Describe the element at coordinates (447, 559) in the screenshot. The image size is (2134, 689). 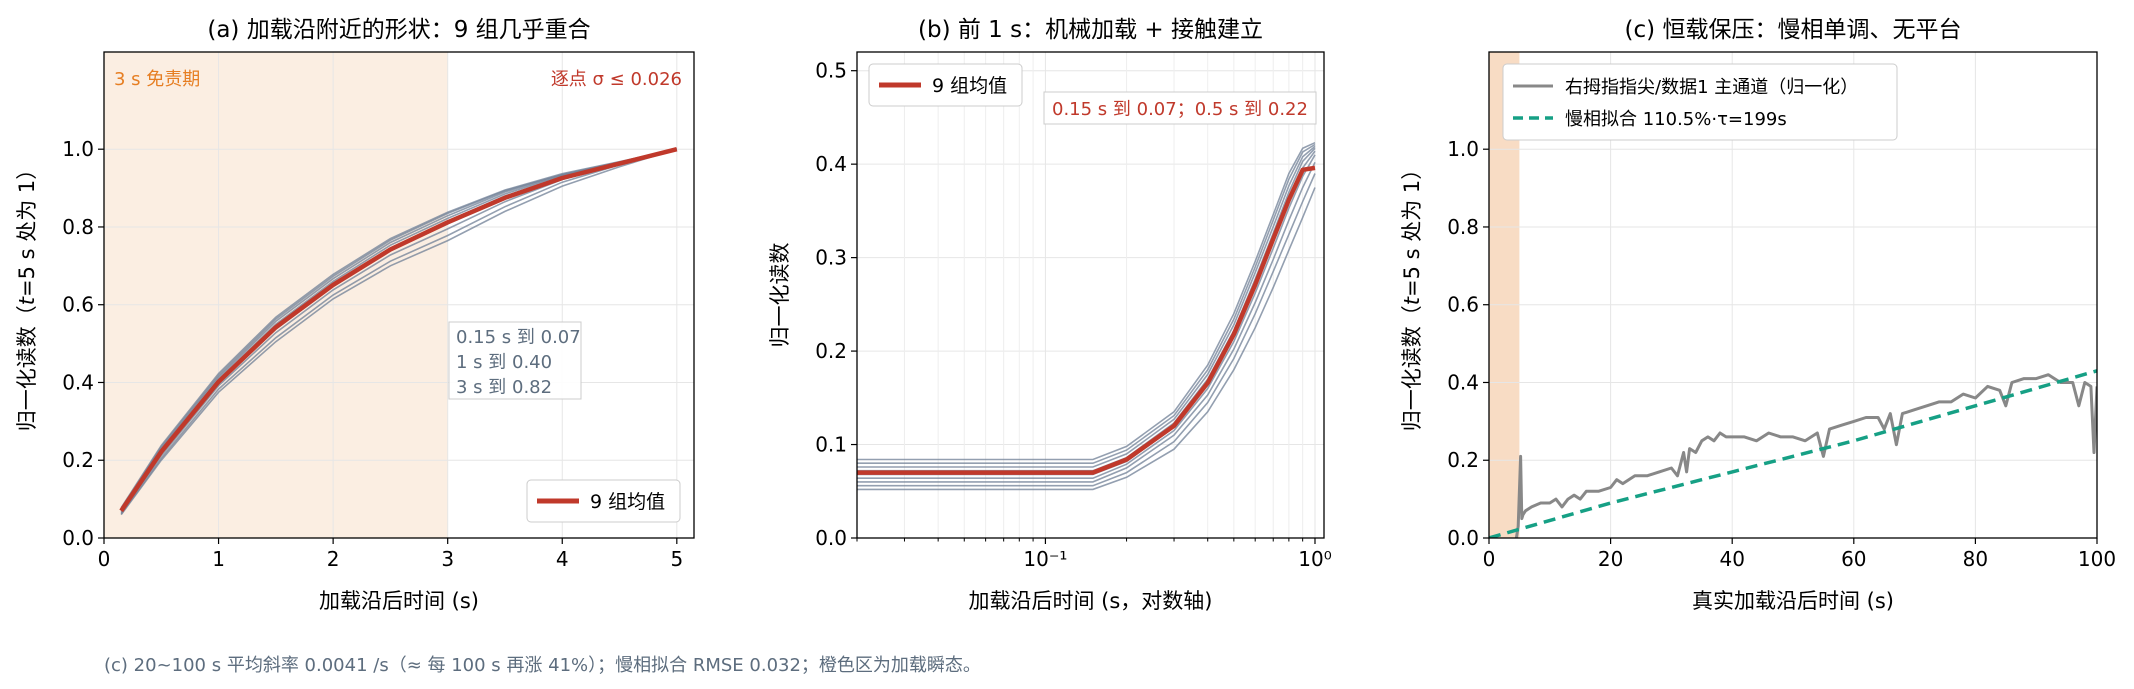
I see `x-tick-label: 3` at that location.